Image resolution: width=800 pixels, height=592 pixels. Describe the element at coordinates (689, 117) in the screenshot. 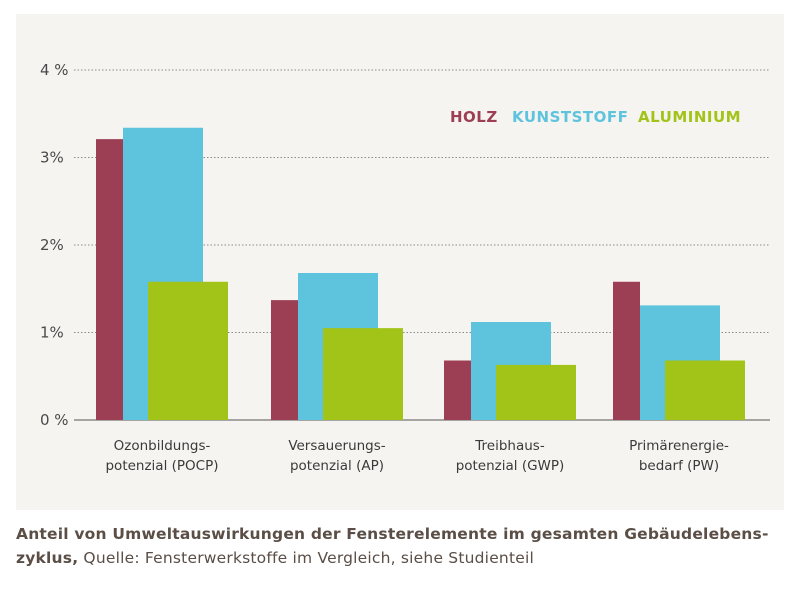

I see `legend-aluminium: ALUMINIUM` at that location.